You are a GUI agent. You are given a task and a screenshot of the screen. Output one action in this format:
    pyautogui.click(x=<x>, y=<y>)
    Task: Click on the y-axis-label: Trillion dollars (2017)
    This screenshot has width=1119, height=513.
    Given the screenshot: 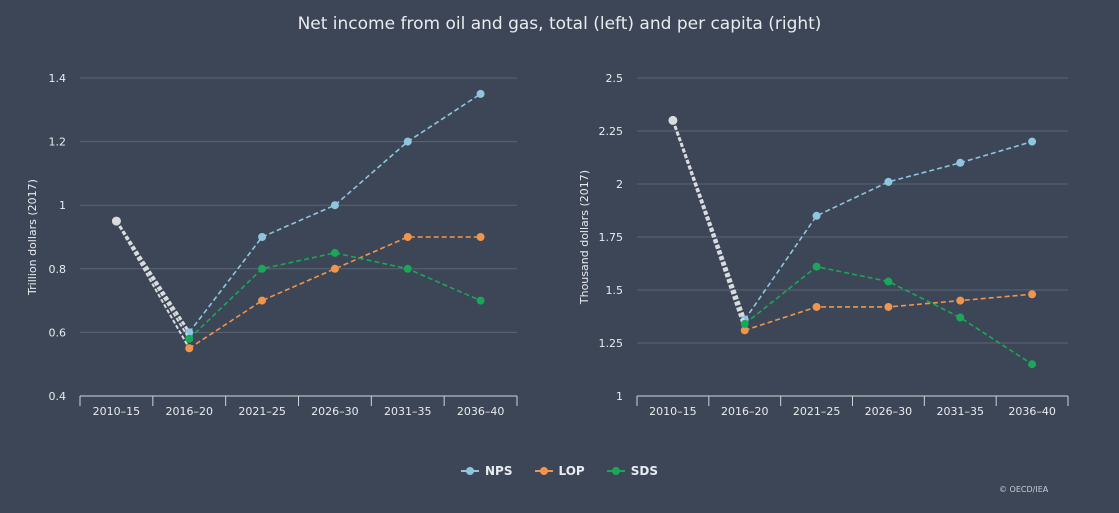 What is the action you would take?
    pyautogui.click(x=32, y=237)
    